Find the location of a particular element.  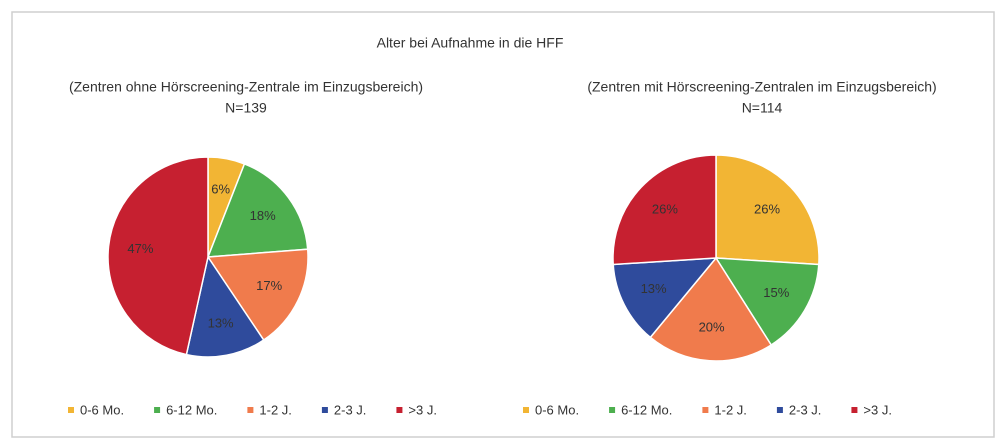

value-label: 20% is located at coordinates (712, 326).